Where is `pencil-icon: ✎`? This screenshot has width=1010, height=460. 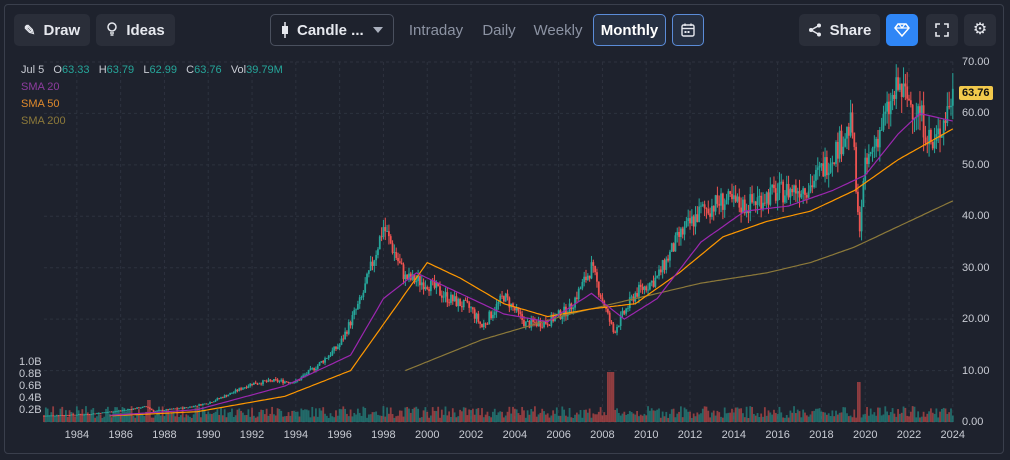
pencil-icon: ✎ is located at coordinates (29, 29).